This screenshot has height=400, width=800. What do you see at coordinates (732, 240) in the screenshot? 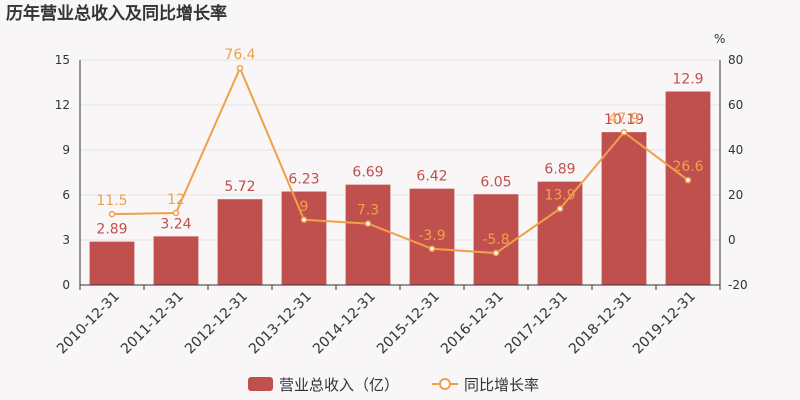
I see `y-right-tick-label: 0` at bounding box center [732, 240].